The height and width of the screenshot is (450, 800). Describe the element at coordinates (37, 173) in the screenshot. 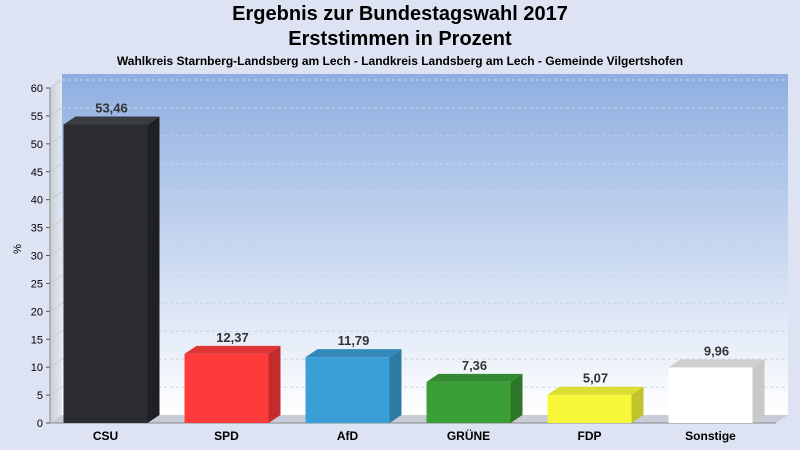

I see `y-tick-label: 45` at that location.